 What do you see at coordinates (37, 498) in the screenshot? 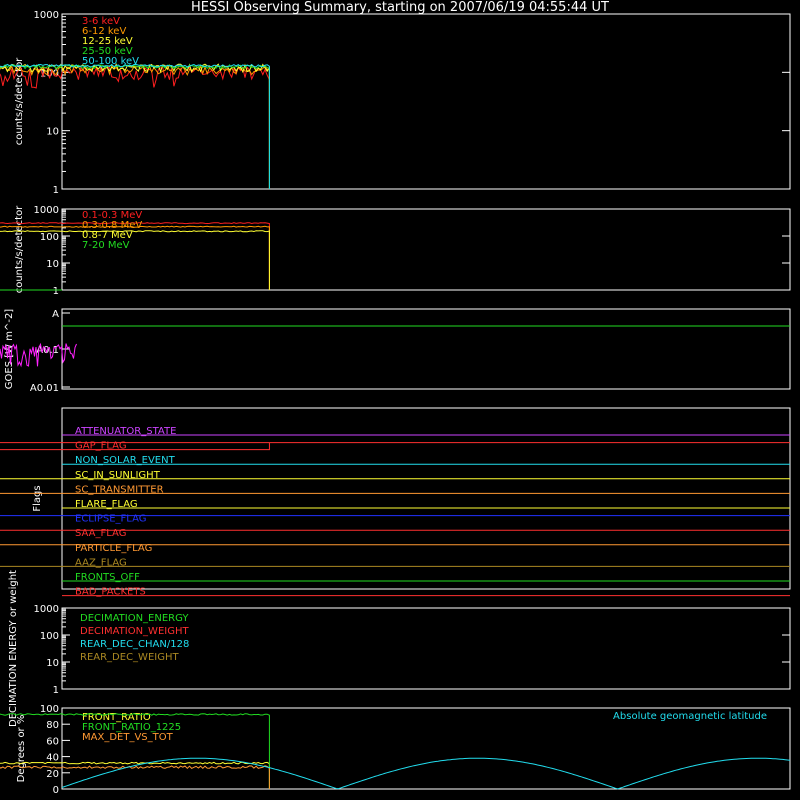
I see `y-axis-label-3: Flags` at bounding box center [37, 498].